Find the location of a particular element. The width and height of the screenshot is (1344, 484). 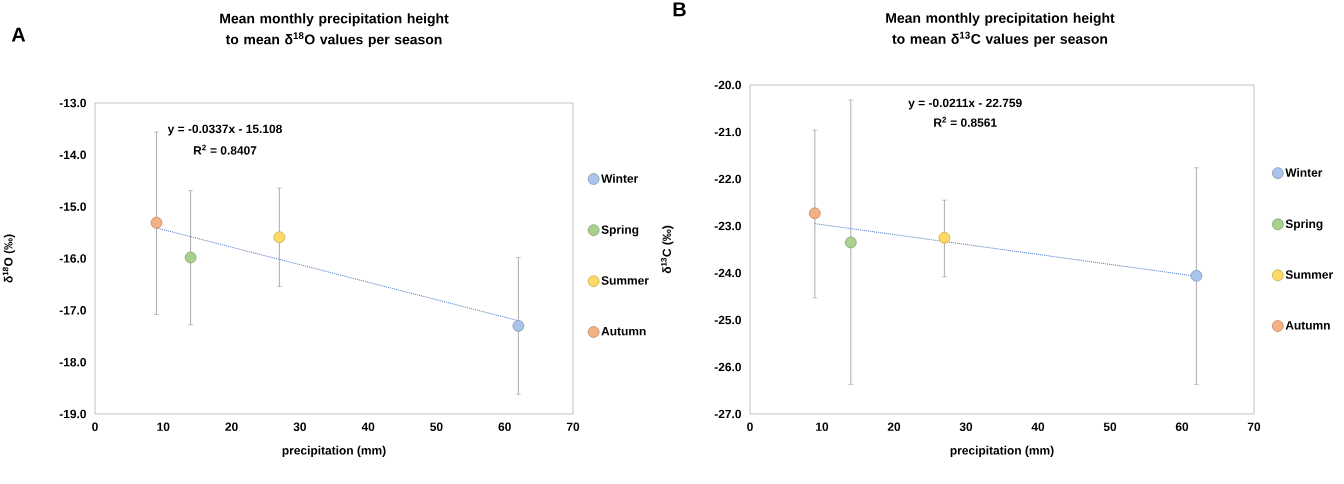

y-tick-label: -26.0 is located at coordinates (727, 367).